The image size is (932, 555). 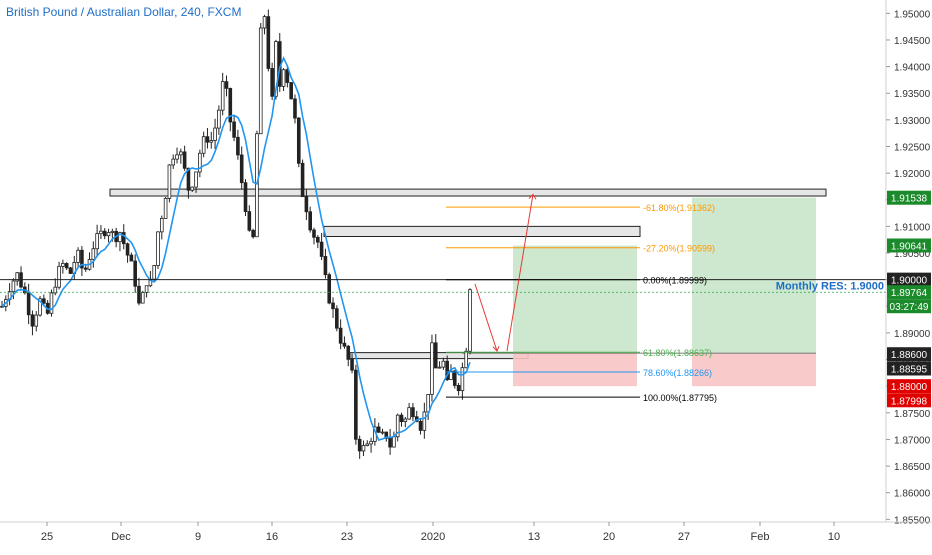 What do you see at coordinates (830, 287) in the screenshot?
I see `resistance-label: Monthly RES: 1.9000` at bounding box center [830, 287].